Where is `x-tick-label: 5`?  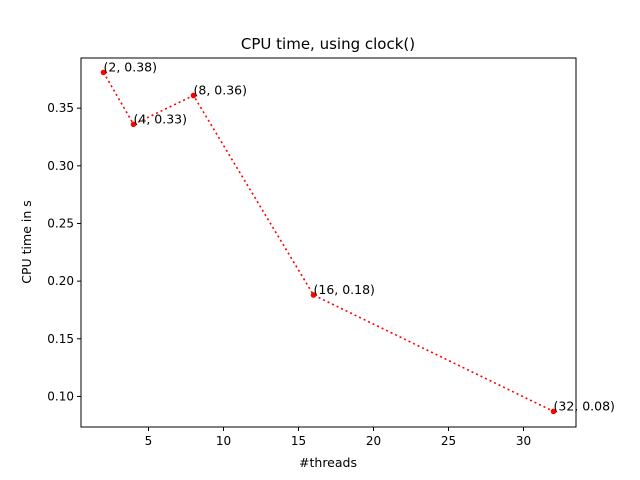
x-tick-label: 5 is located at coordinates (149, 441).